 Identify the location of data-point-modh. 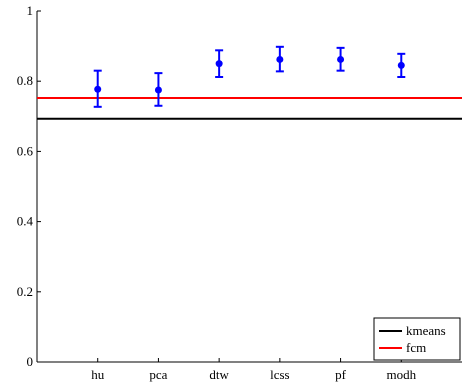
(401, 65).